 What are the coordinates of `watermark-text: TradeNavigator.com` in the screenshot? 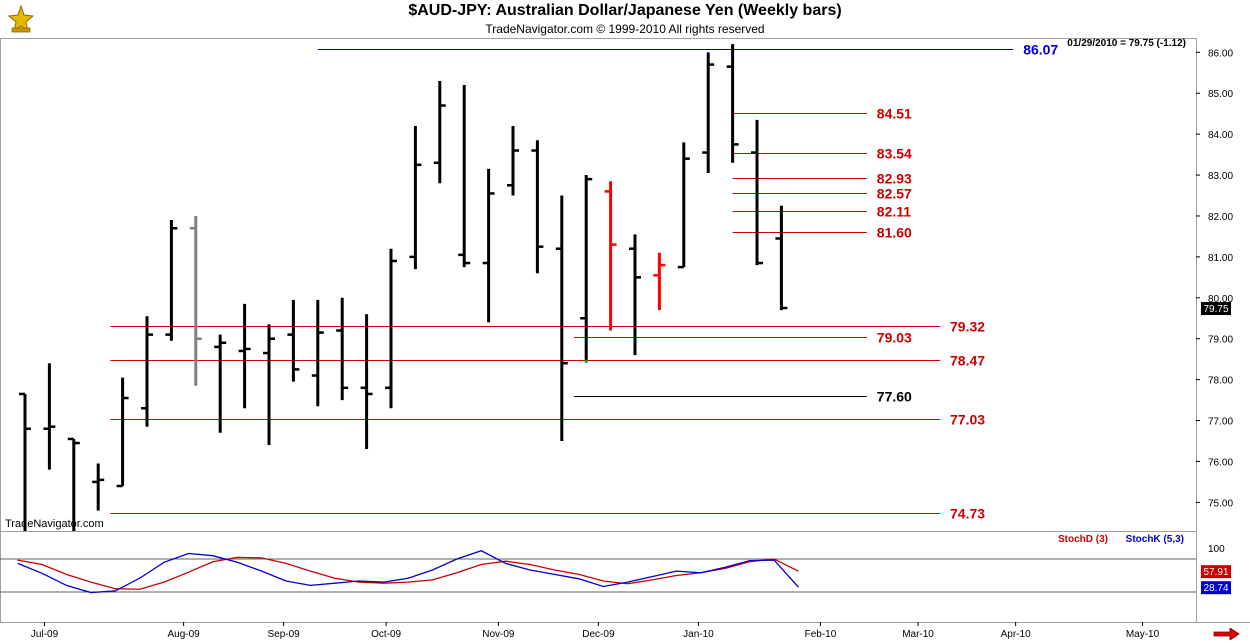 It's located at (54, 524).